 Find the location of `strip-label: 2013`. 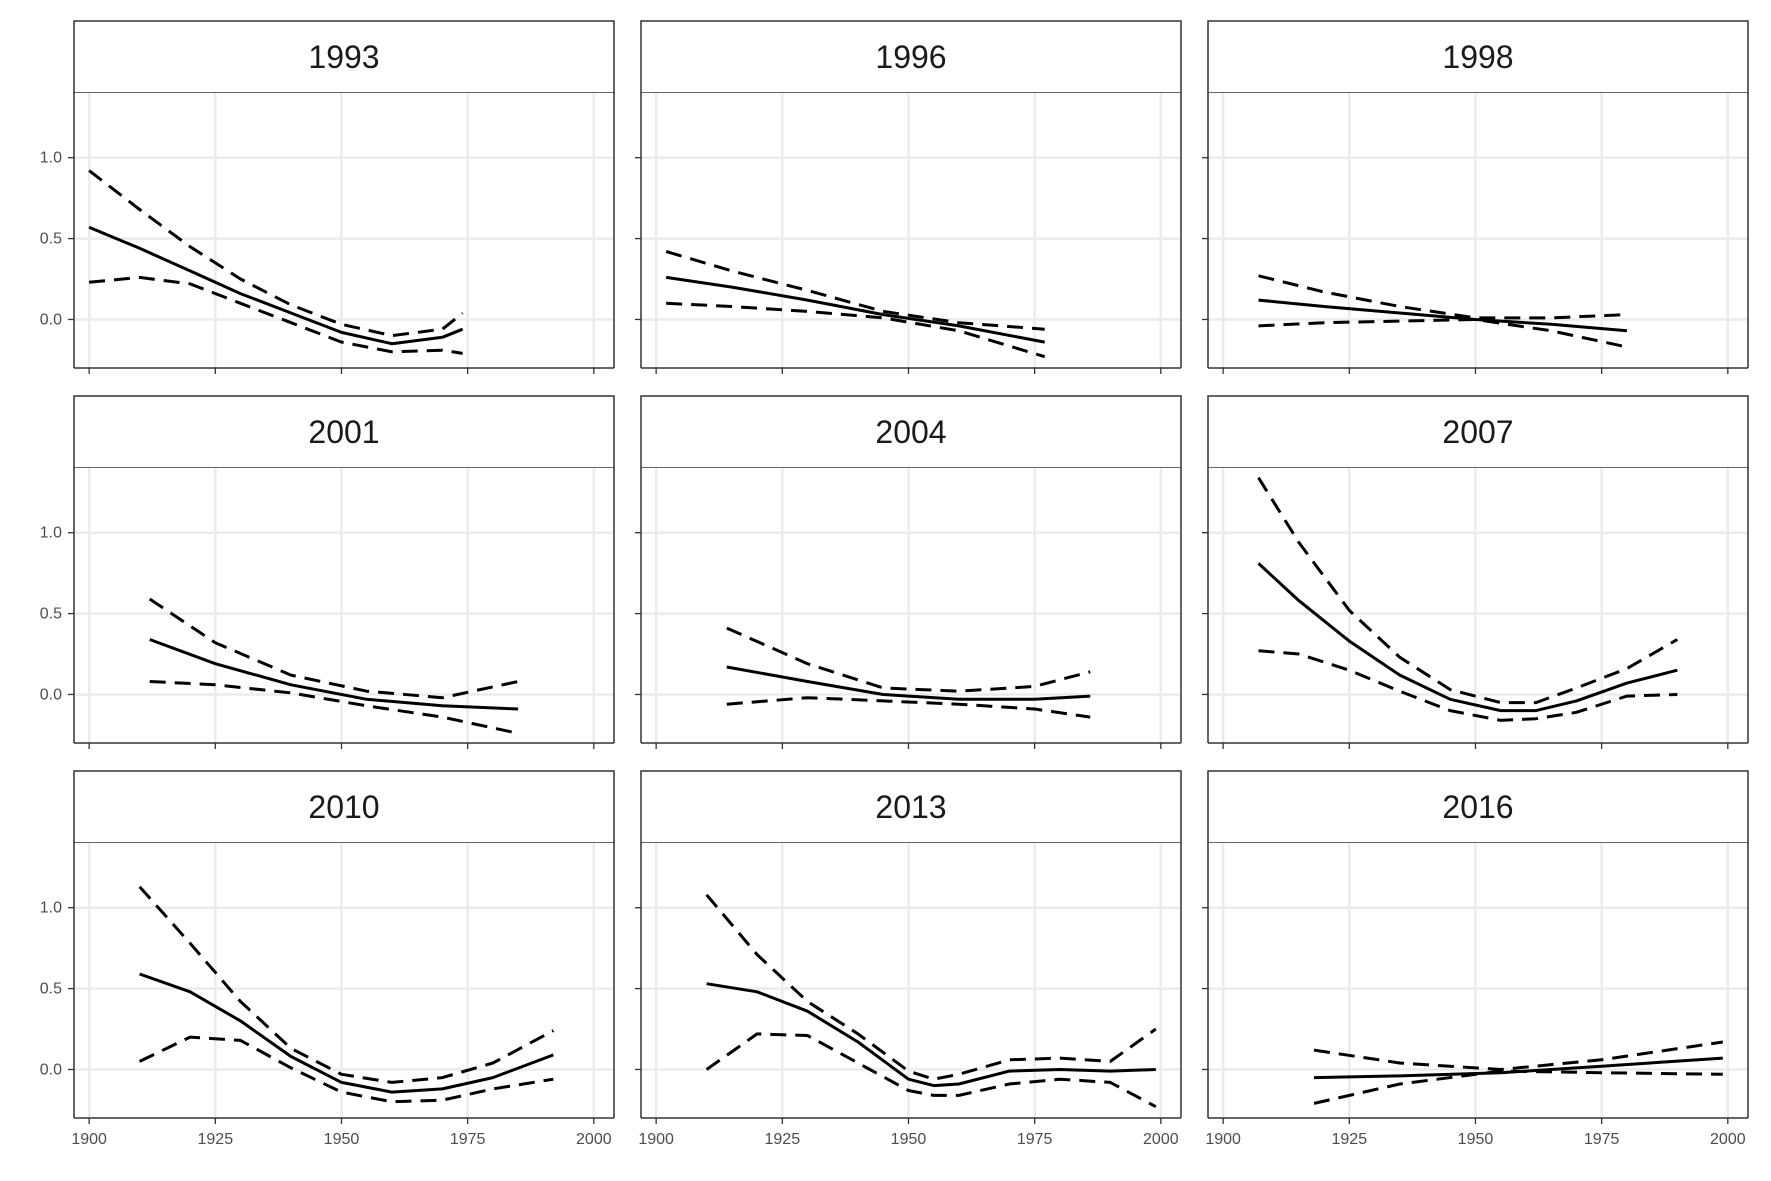

strip-label: 2013 is located at coordinates (910, 807).